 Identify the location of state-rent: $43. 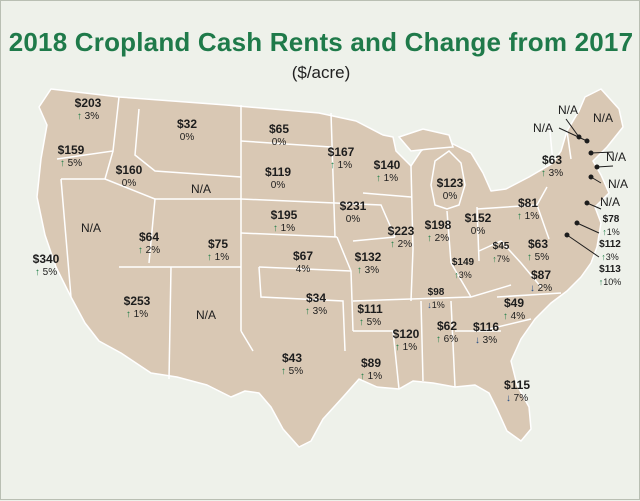
(292, 358).